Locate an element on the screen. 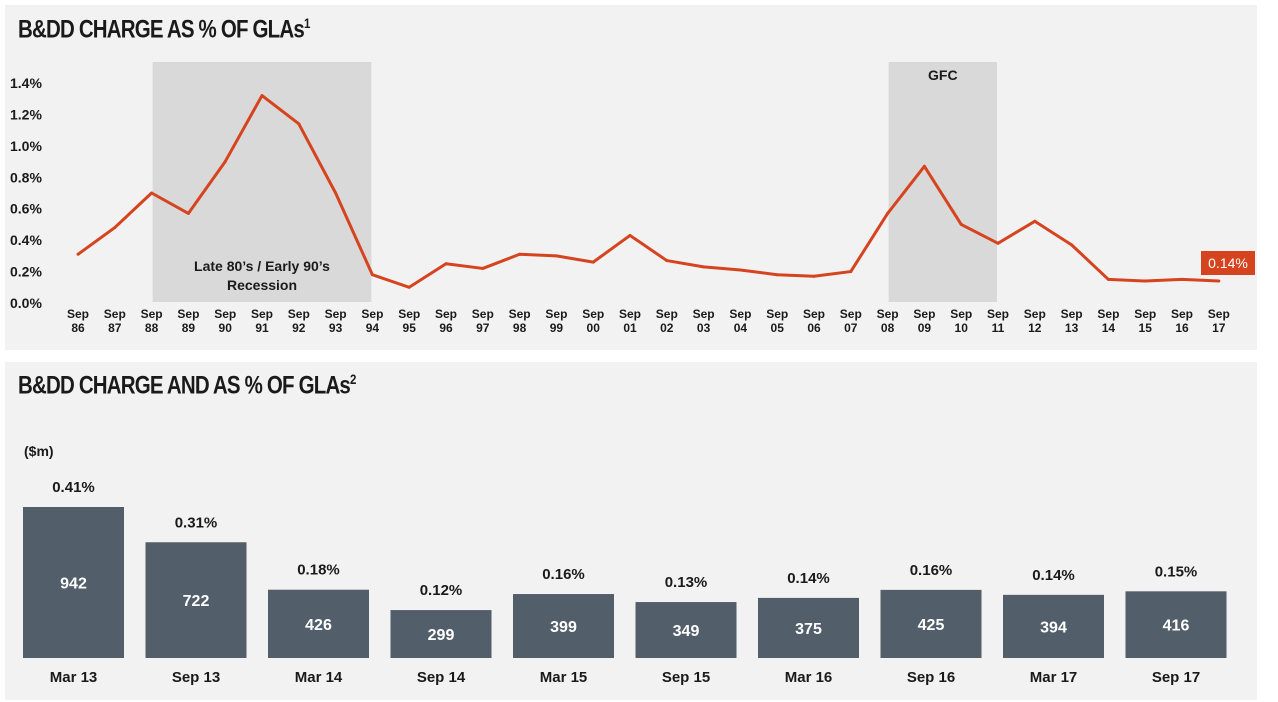 The width and height of the screenshot is (1278, 702). x-tick-label: Sep 89 is located at coordinates (188, 321).